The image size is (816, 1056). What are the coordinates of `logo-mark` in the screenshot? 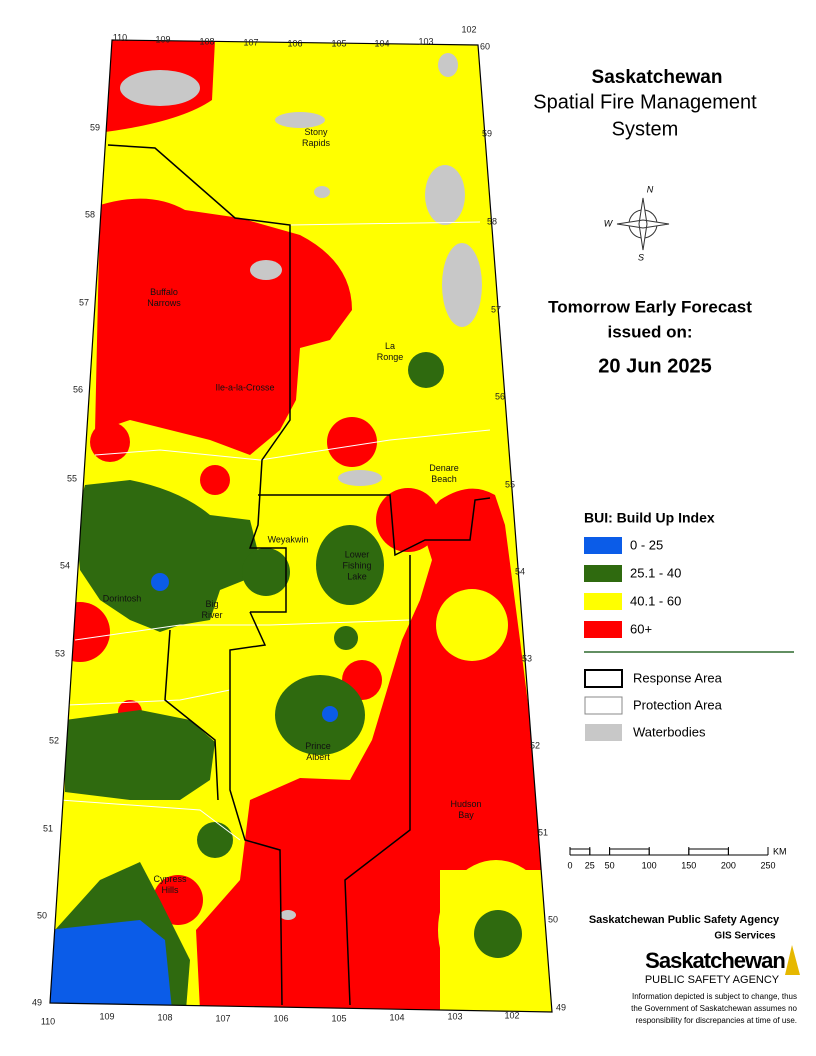 It's located at (792, 960).